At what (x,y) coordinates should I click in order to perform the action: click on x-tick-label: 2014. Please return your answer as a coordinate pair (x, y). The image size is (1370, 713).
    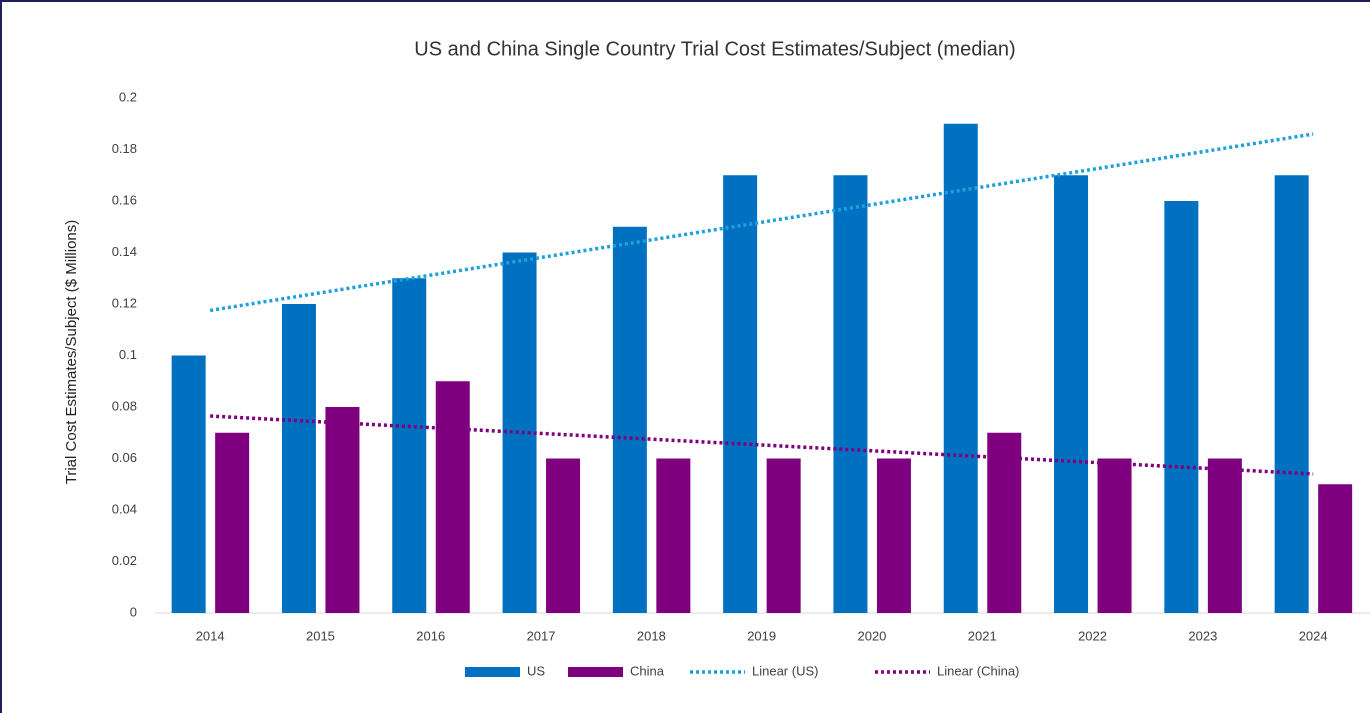
    Looking at the image, I should click on (210, 635).